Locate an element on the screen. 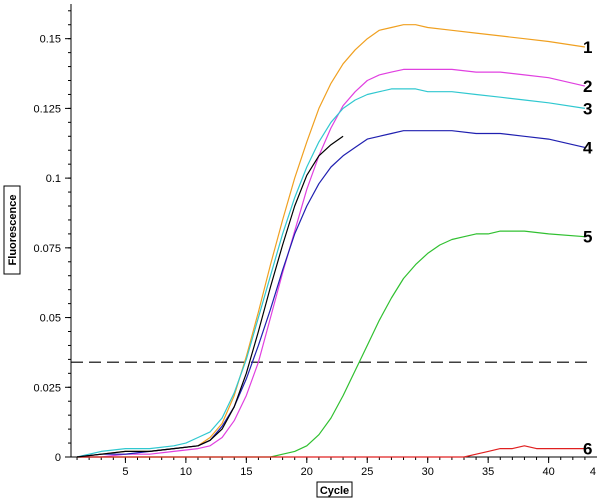  y-axis-title: Fluorescence is located at coordinates (13, 230).